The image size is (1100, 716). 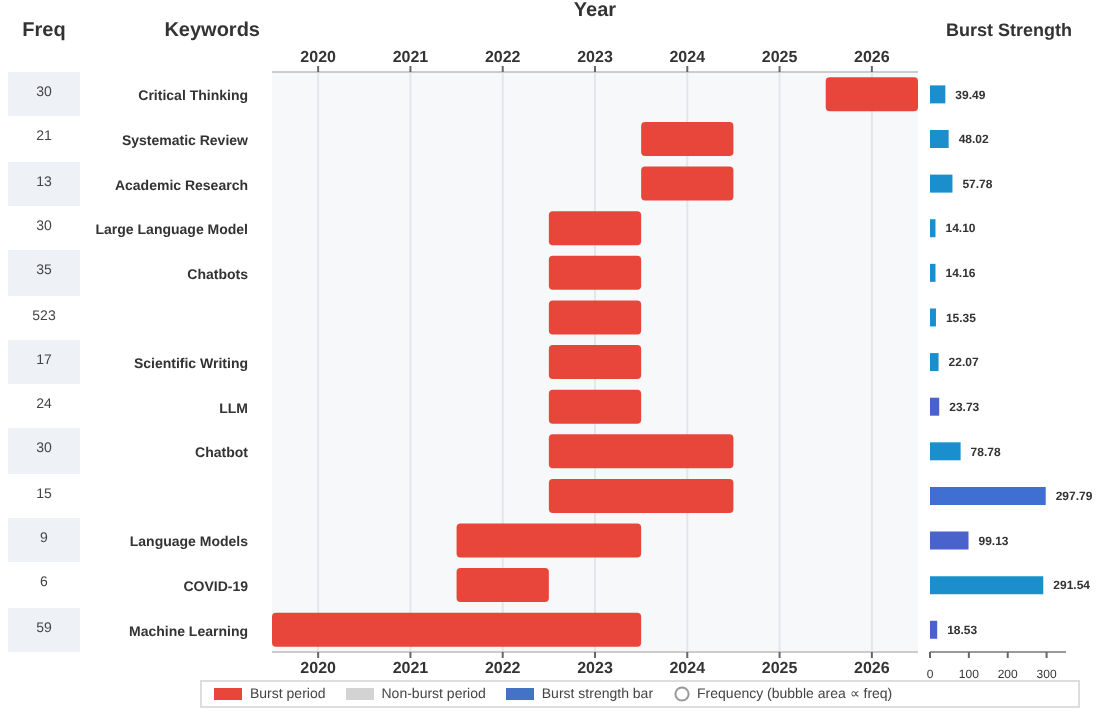 What do you see at coordinates (780, 668) in the screenshot?
I see `x-tick-label: 2025` at bounding box center [780, 668].